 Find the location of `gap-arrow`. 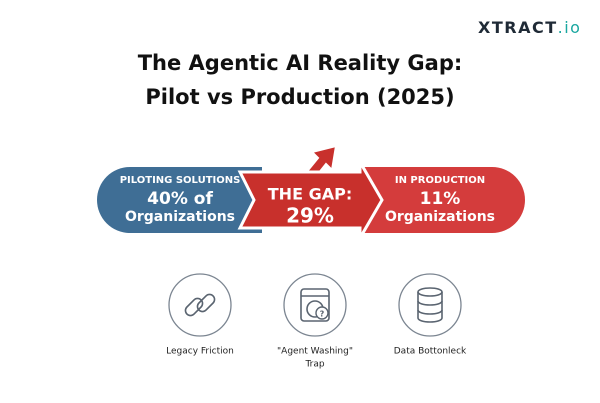

gap-arrow is located at coordinates (310, 200).